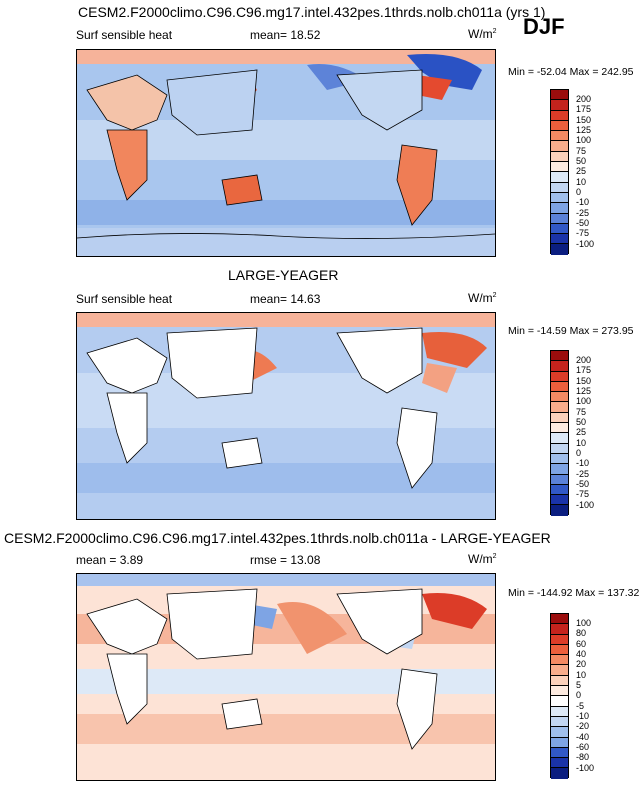  I want to click on colorbar-3-label: 100, so click(584, 623).